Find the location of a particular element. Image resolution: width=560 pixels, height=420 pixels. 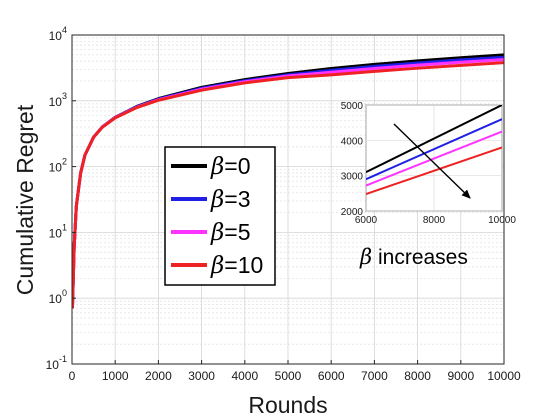

inset-y-tick-label: 5000 is located at coordinates (352, 106).